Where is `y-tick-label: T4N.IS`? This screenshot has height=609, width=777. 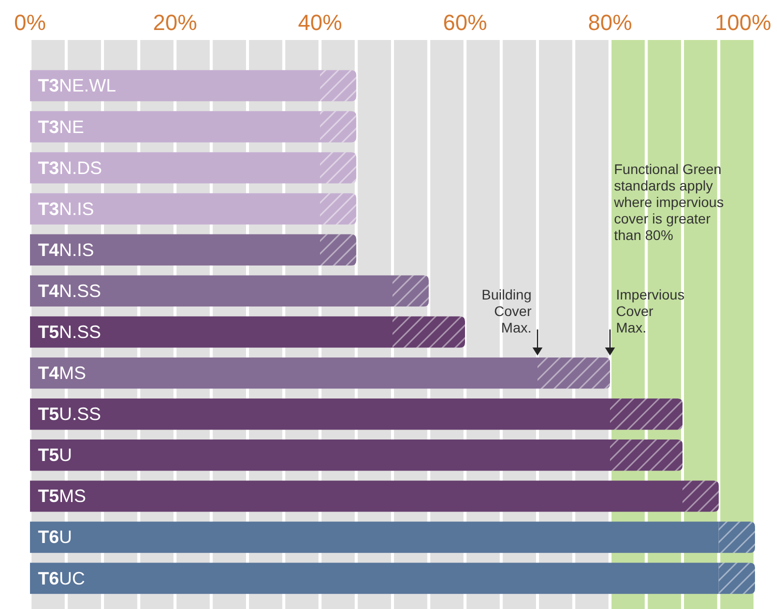 y-tick-label: T4N.IS is located at coordinates (66, 250).